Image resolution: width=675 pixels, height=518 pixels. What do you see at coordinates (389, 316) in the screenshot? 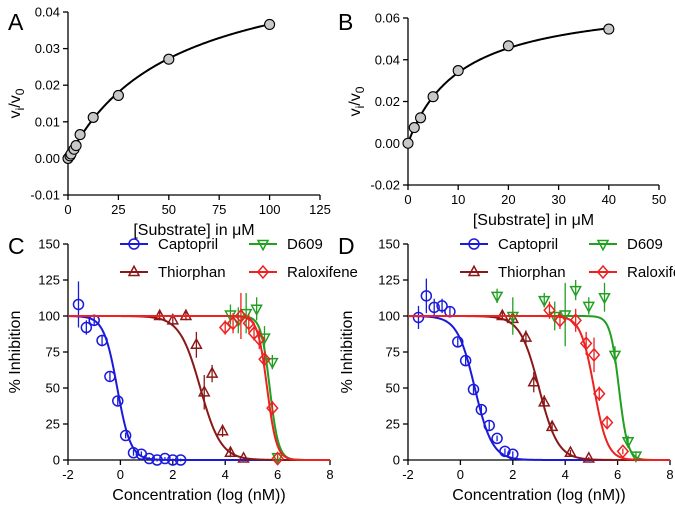
I see `y-tick-label: 100` at bounding box center [389, 316].